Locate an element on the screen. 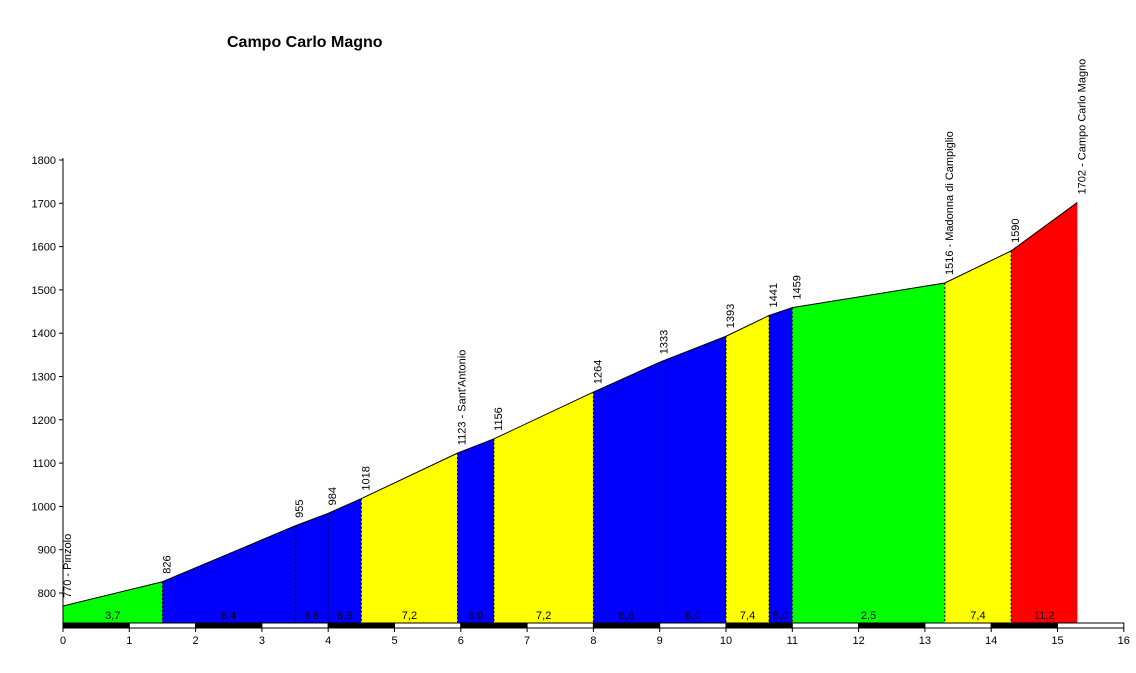  point-label: 826 is located at coordinates (167, 564).